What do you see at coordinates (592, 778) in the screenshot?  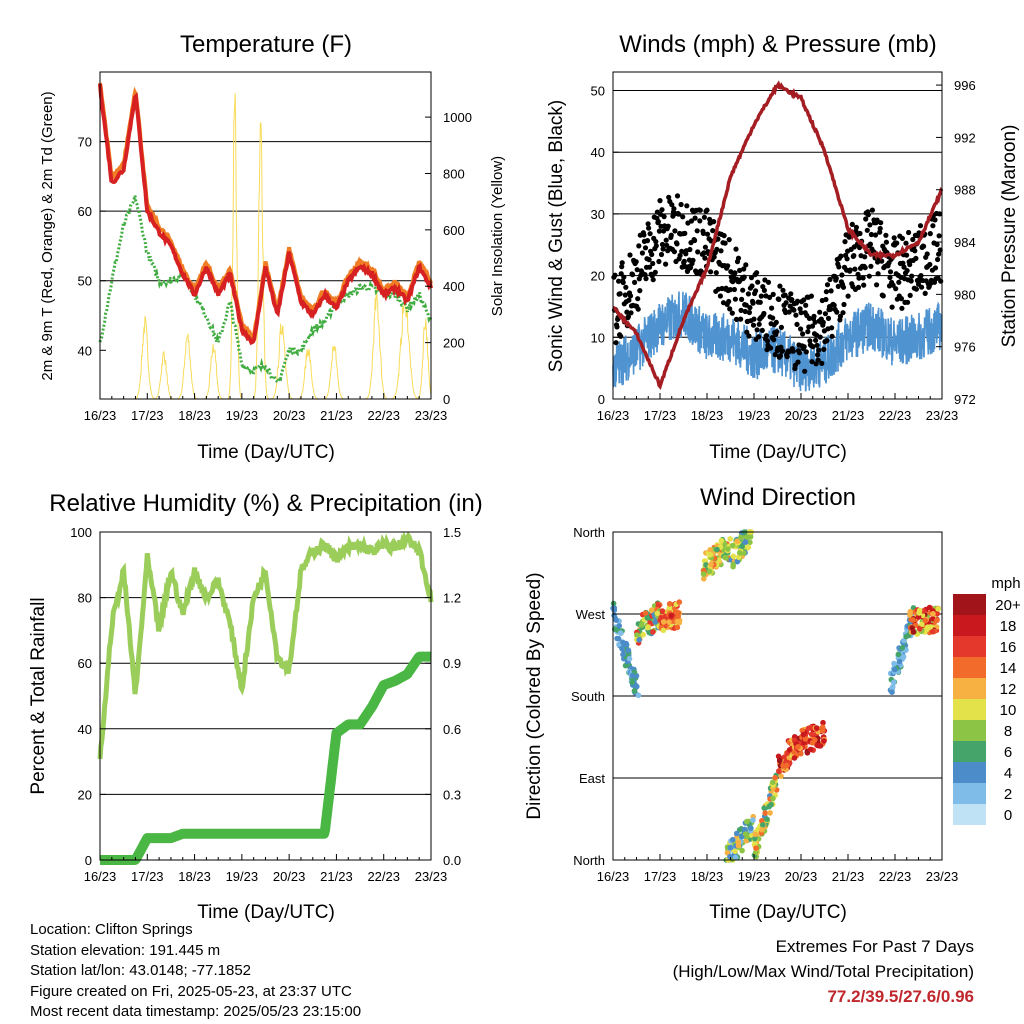 I see `y-tick-label: East` at bounding box center [592, 778].